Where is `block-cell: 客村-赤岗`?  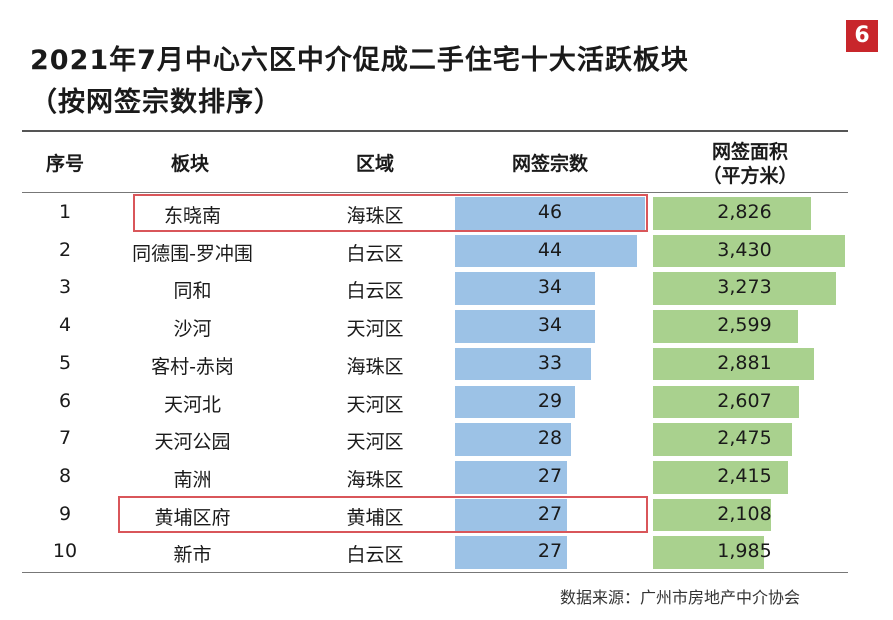
block-cell: 客村-赤岗 is located at coordinates (192, 366).